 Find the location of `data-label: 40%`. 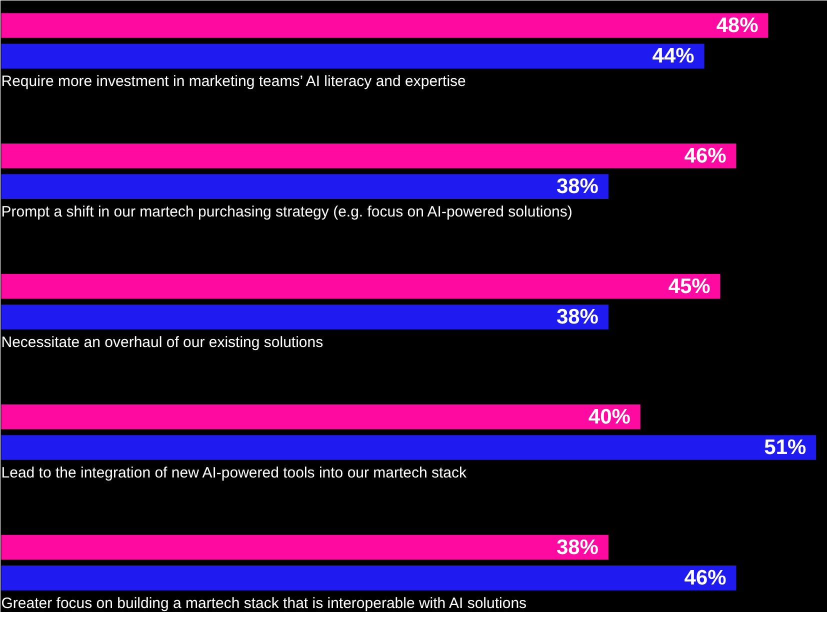

data-label: 40% is located at coordinates (609, 416).